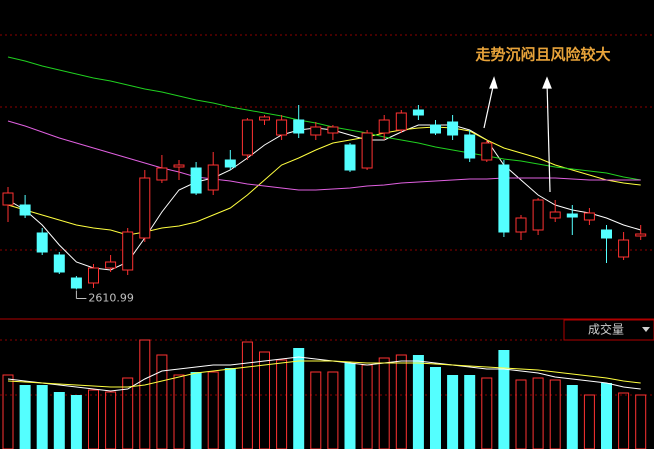 The height and width of the screenshot is (449, 654). I want to click on dropdown-arrow, so click(646, 329).